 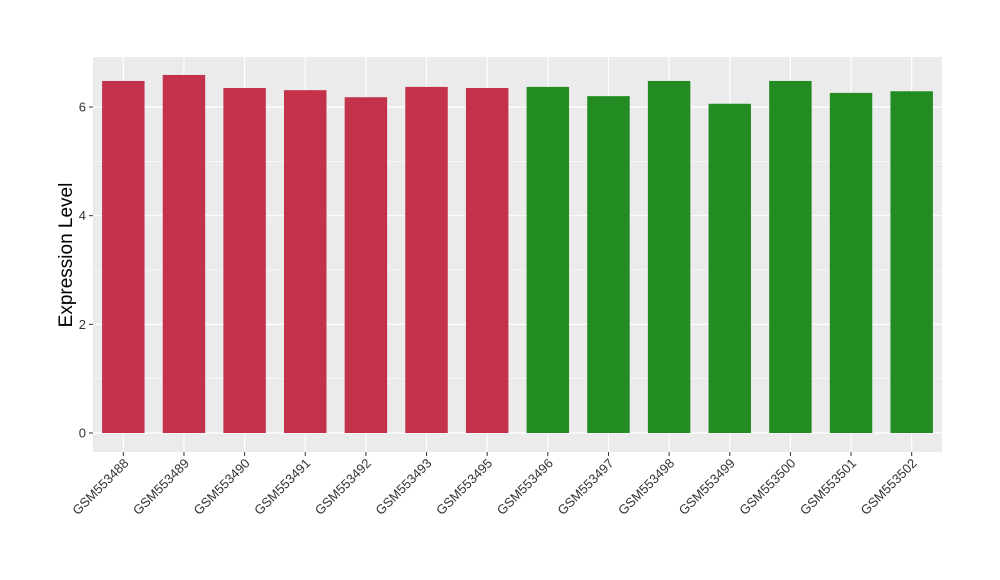 What do you see at coordinates (585, 487) in the screenshot?
I see `x-tick-label: GSM553497` at bounding box center [585, 487].